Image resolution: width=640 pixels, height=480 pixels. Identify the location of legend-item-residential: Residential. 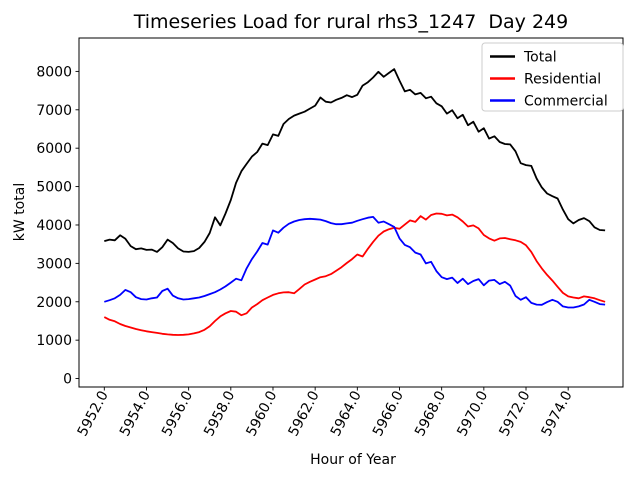
(545, 80).